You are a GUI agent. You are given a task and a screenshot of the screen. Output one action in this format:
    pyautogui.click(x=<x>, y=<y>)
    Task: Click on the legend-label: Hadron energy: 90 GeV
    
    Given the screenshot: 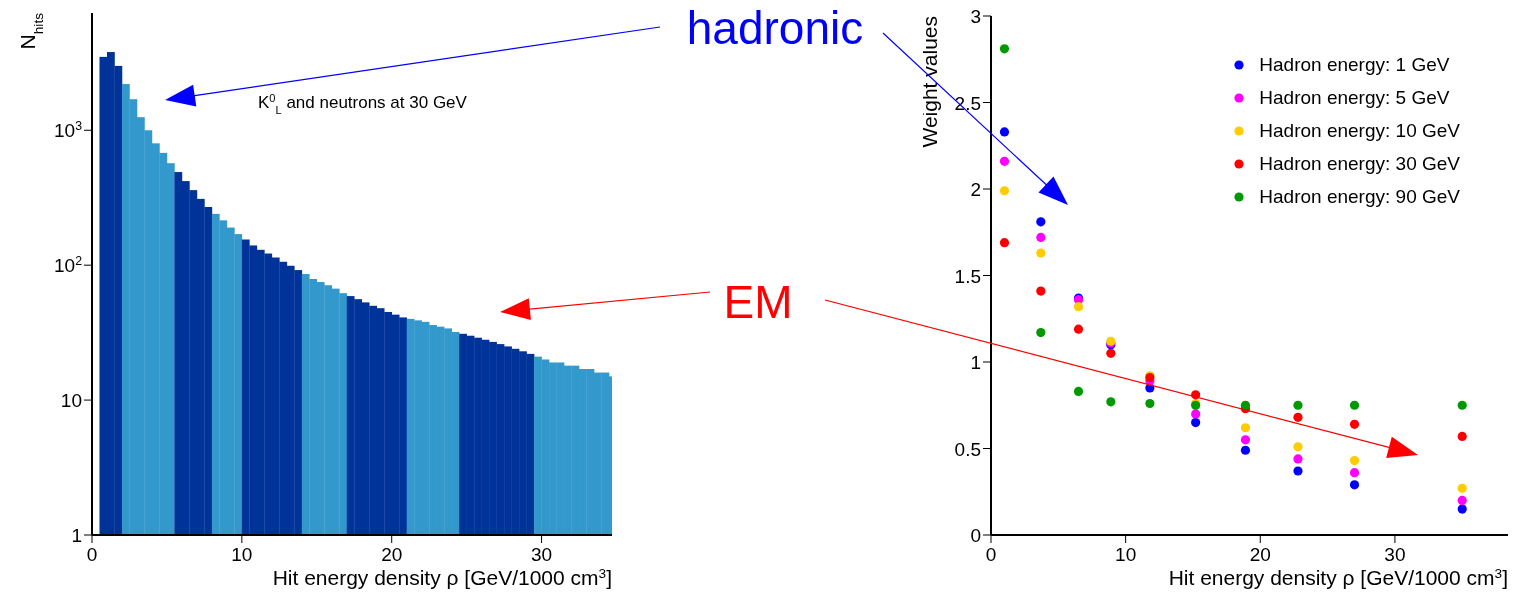 What is the action you would take?
    pyautogui.click(x=1359, y=197)
    